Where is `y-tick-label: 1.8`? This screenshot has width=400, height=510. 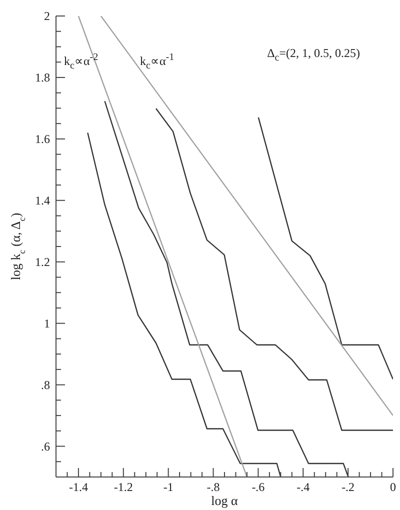 y-tick-label: 1.8 is located at coordinates (42, 77).